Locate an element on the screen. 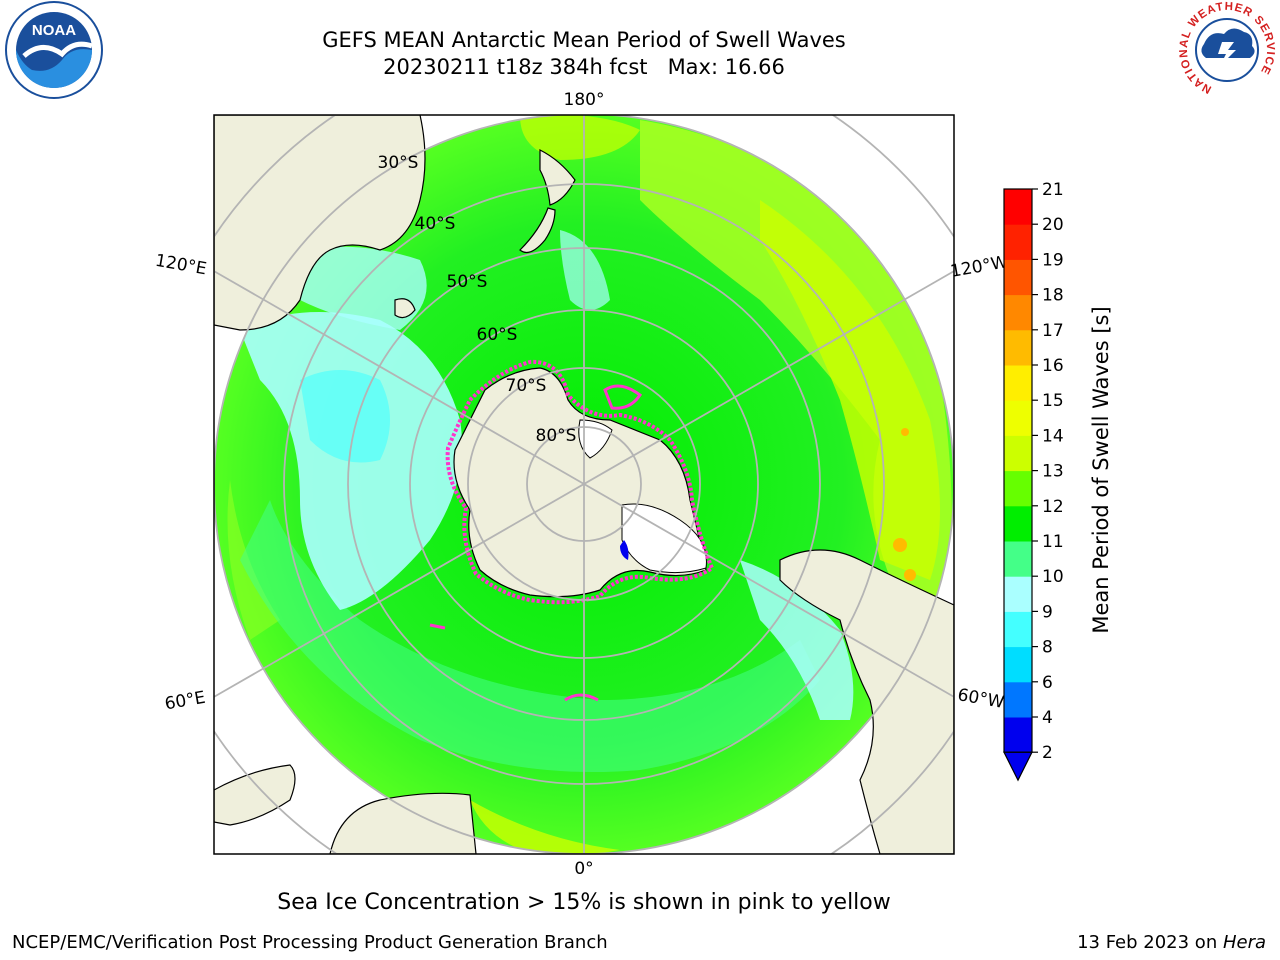 Image resolution: width=1280 pixels, height=960 pixels. colorbar-tick-label: 14 is located at coordinates (1053, 436).